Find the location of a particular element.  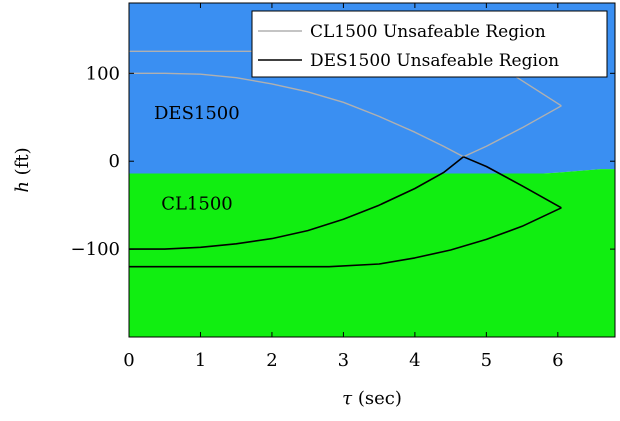

x-axis-label-unit: (sec) is located at coordinates (377, 398).